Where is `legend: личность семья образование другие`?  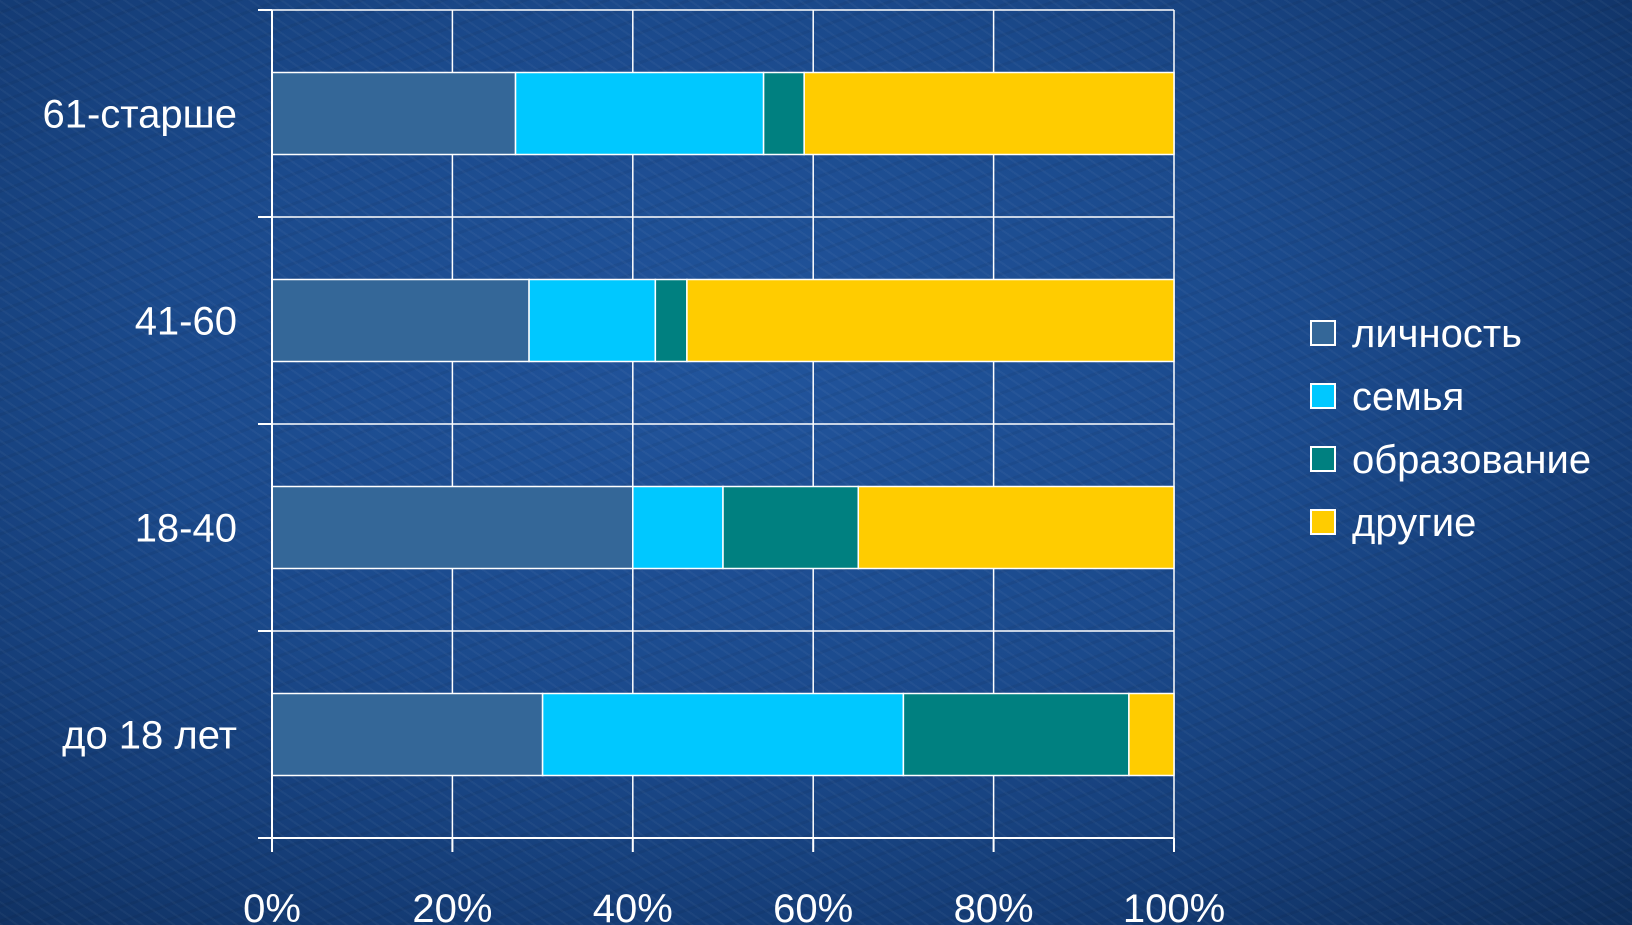
legend: личность семья образование другие is located at coordinates (1450, 428).